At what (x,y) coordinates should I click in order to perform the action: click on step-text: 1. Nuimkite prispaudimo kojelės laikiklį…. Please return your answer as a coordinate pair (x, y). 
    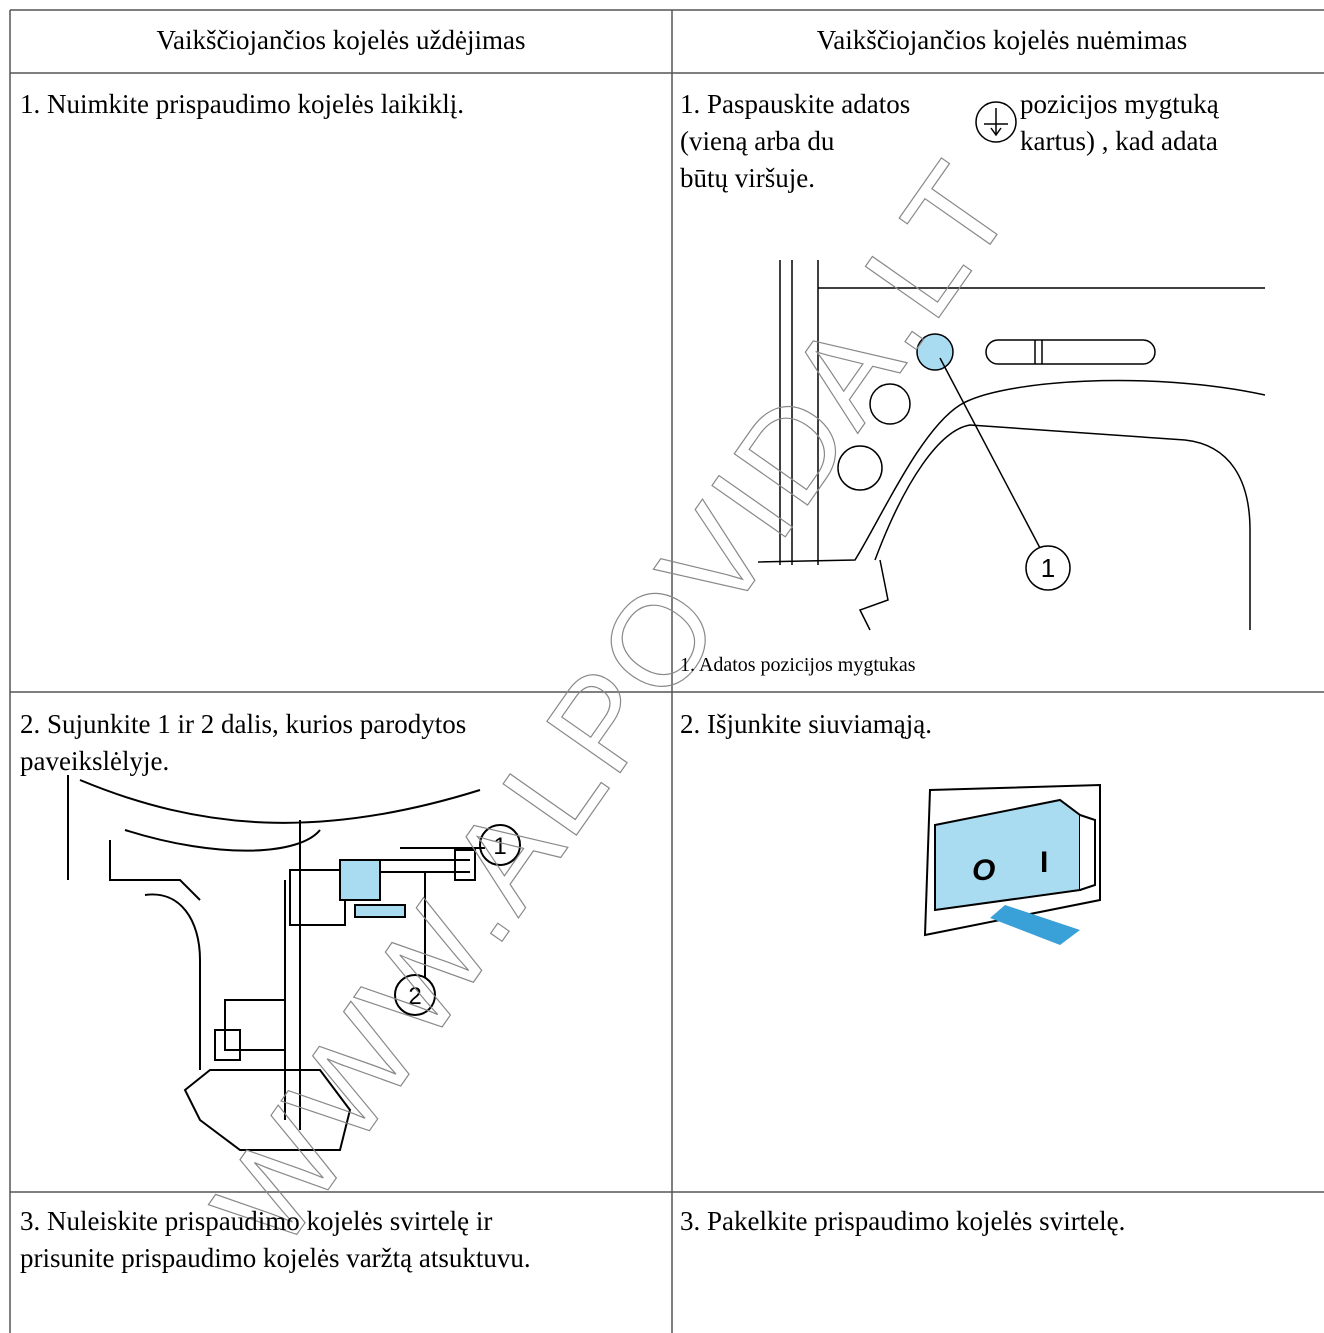
    Looking at the image, I should click on (242, 104).